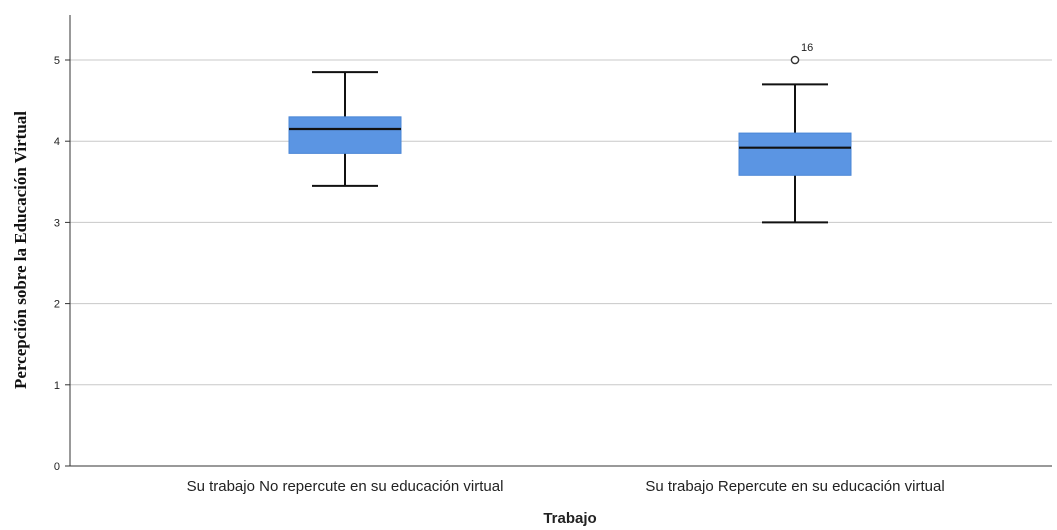  What do you see at coordinates (62, 264) in the screenshot?
I see `y-axis-ticks: 0 1 2 3 4 5` at bounding box center [62, 264].